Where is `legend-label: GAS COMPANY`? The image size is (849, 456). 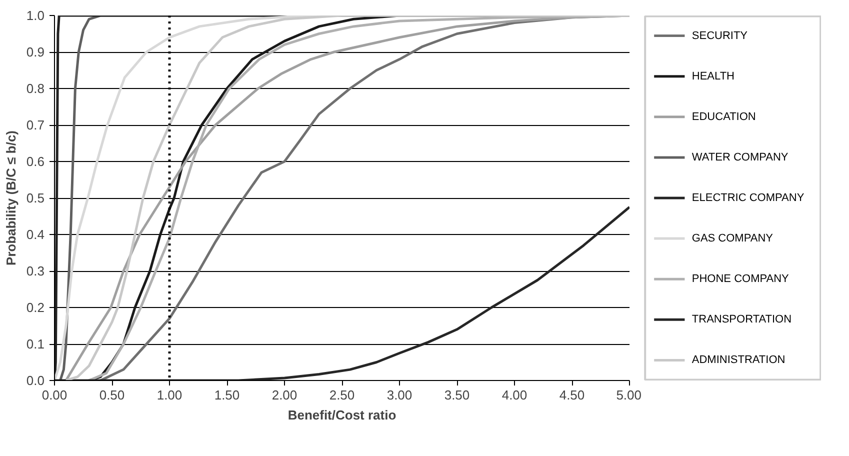 legend-label: GAS COMPANY is located at coordinates (733, 238).